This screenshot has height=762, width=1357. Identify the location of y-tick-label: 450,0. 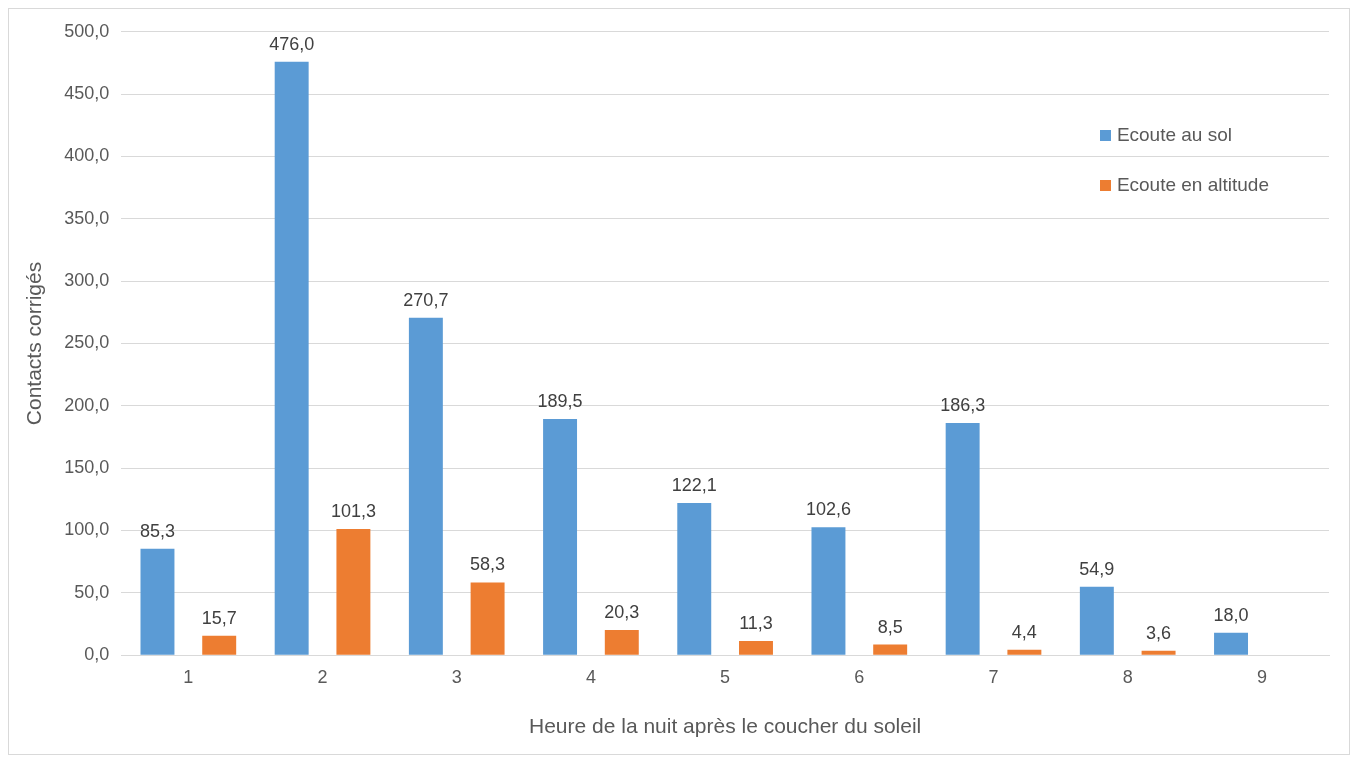
(87, 93).